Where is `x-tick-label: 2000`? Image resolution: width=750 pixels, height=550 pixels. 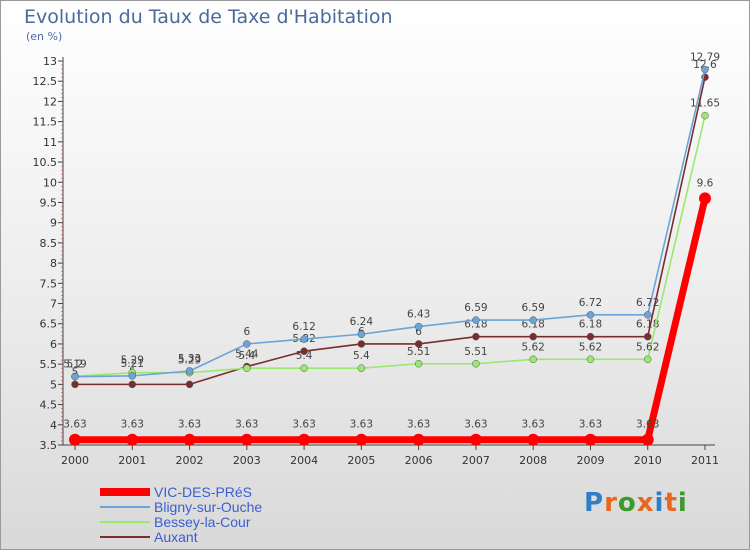 x-tick-label: 2000 is located at coordinates (75, 460).